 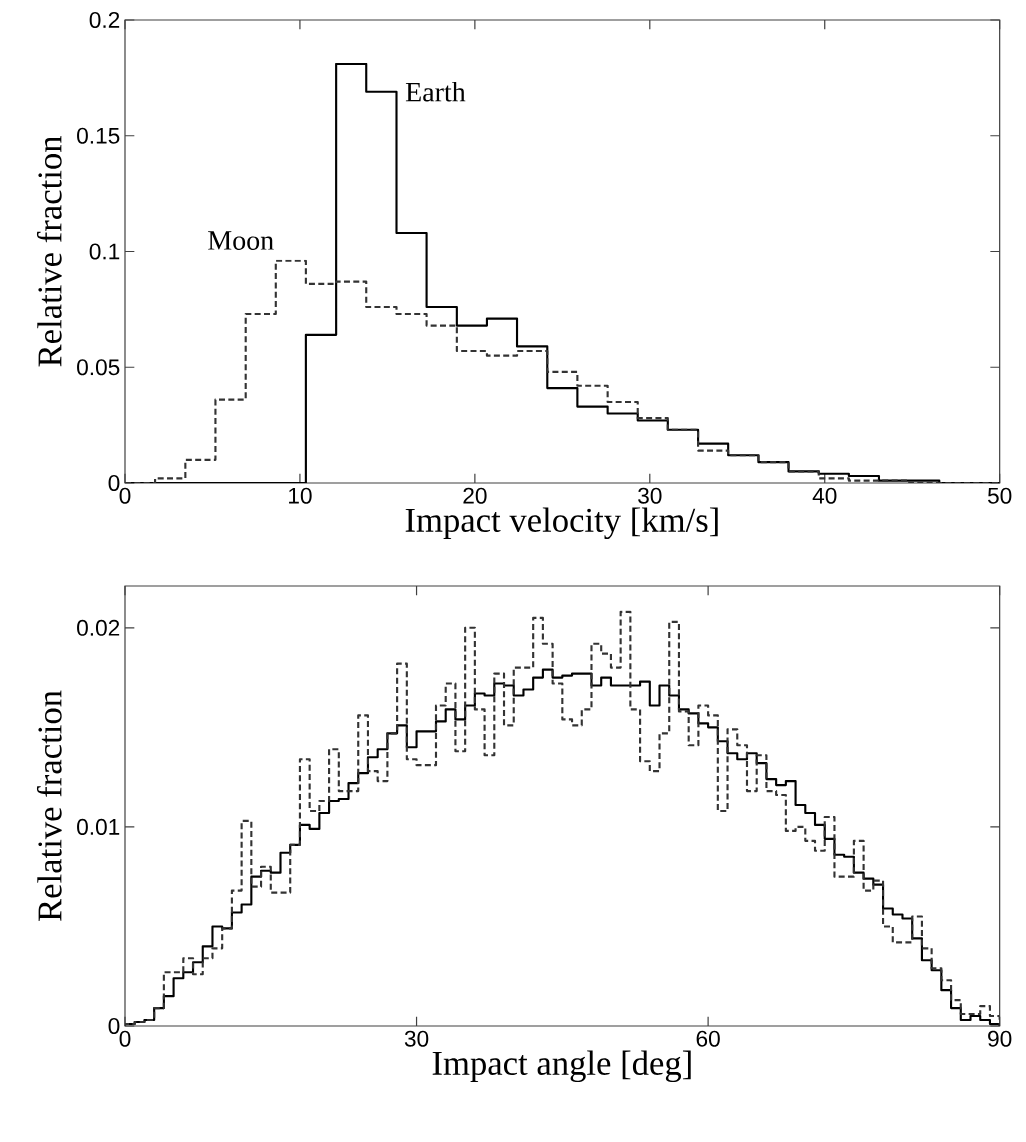 I want to click on x-tick-label: 20, so click(x=475, y=495).